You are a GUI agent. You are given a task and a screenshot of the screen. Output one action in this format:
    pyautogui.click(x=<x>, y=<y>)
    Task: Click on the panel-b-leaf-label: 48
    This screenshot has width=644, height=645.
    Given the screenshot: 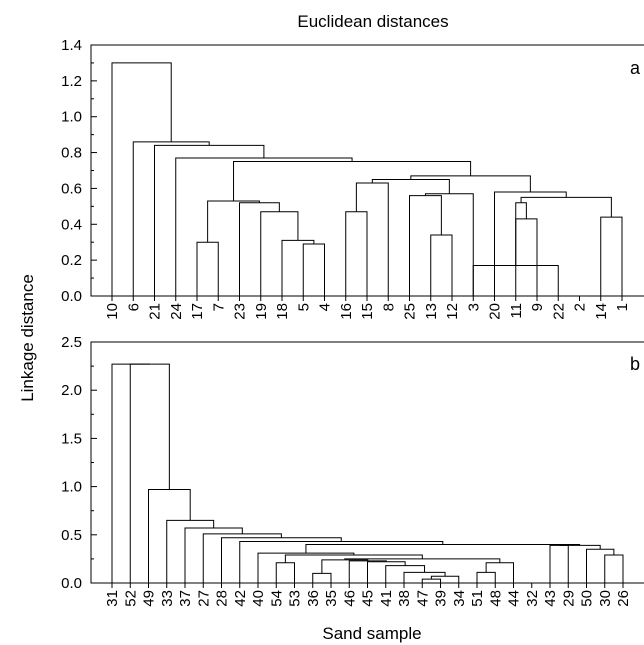 What is the action you would take?
    pyautogui.click(x=495, y=598)
    